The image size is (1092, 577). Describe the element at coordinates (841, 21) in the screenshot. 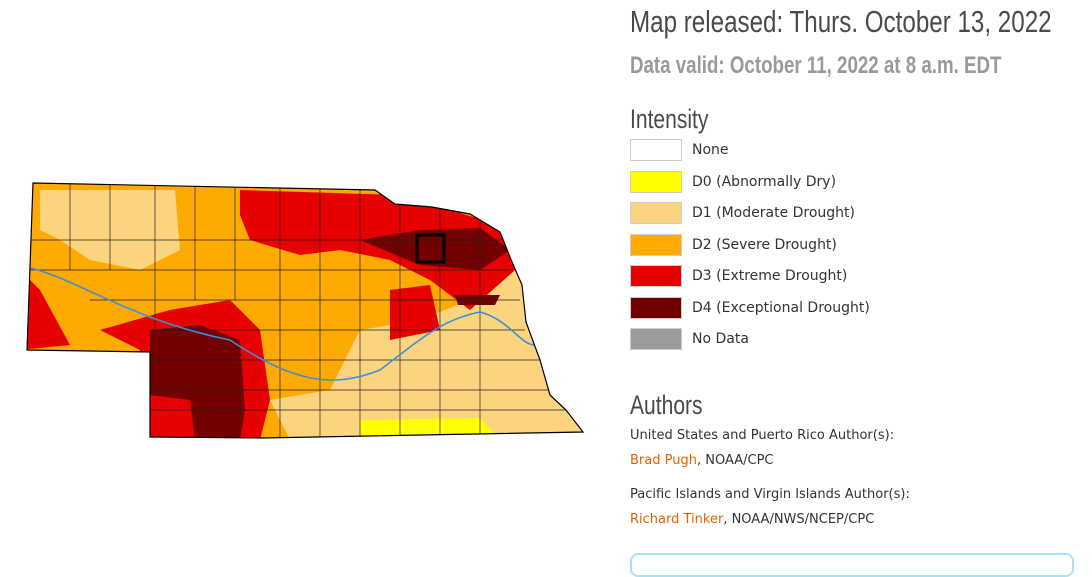

I see `map-title: Map released: Thurs. October 13, 2022` at that location.